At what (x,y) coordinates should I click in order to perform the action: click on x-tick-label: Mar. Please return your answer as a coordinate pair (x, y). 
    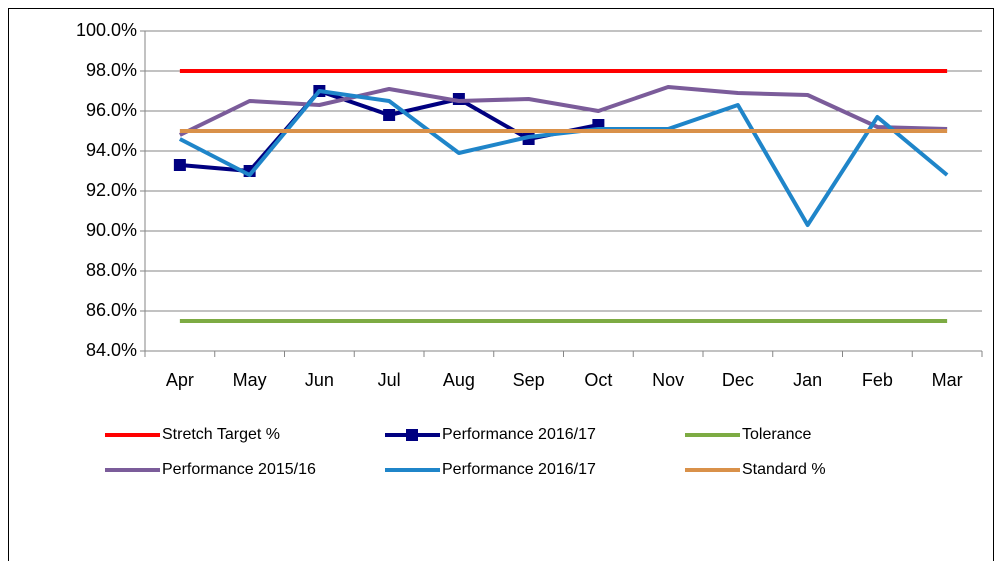
    Looking at the image, I should click on (947, 380).